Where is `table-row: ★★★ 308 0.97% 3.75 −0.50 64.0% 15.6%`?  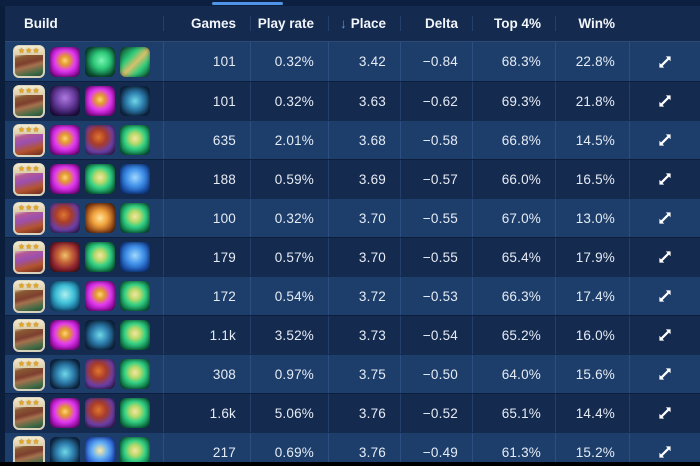
table-row: ★★★ 308 0.97% 3.75 −0.50 64.0% 15.6% is located at coordinates (350, 373).